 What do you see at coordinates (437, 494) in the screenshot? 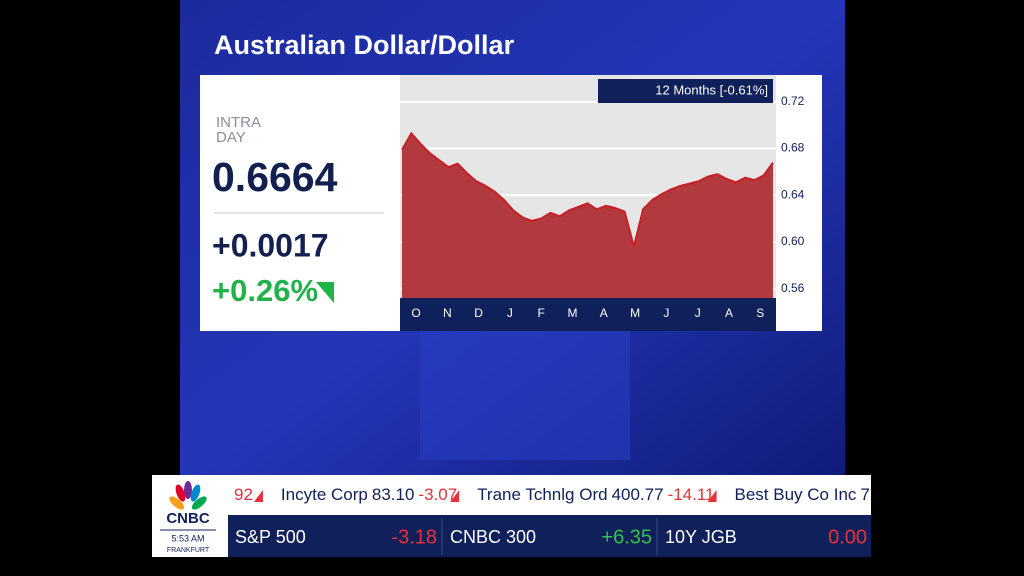
I see `ticker-change: -3.07` at bounding box center [437, 494].